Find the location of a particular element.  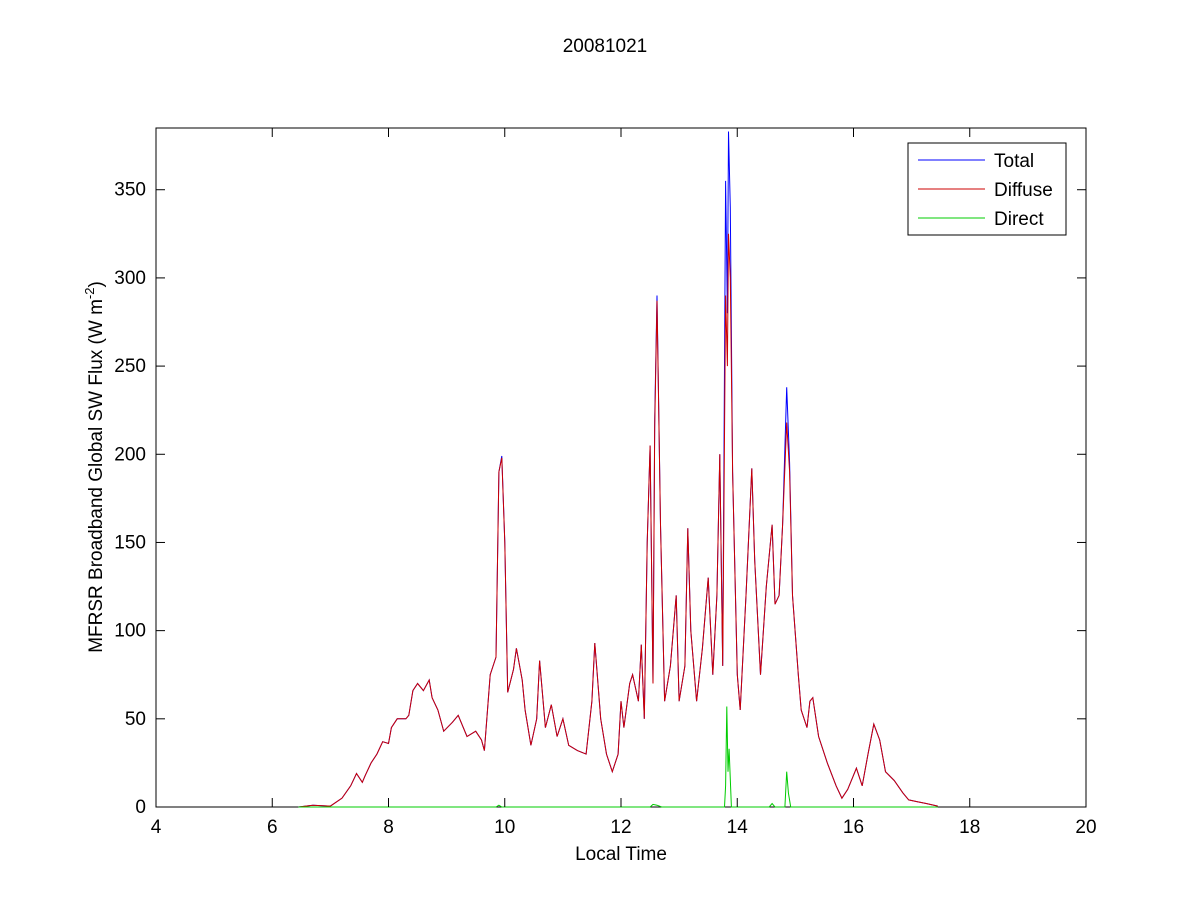

y-tick-label: 250 is located at coordinates (130, 366).